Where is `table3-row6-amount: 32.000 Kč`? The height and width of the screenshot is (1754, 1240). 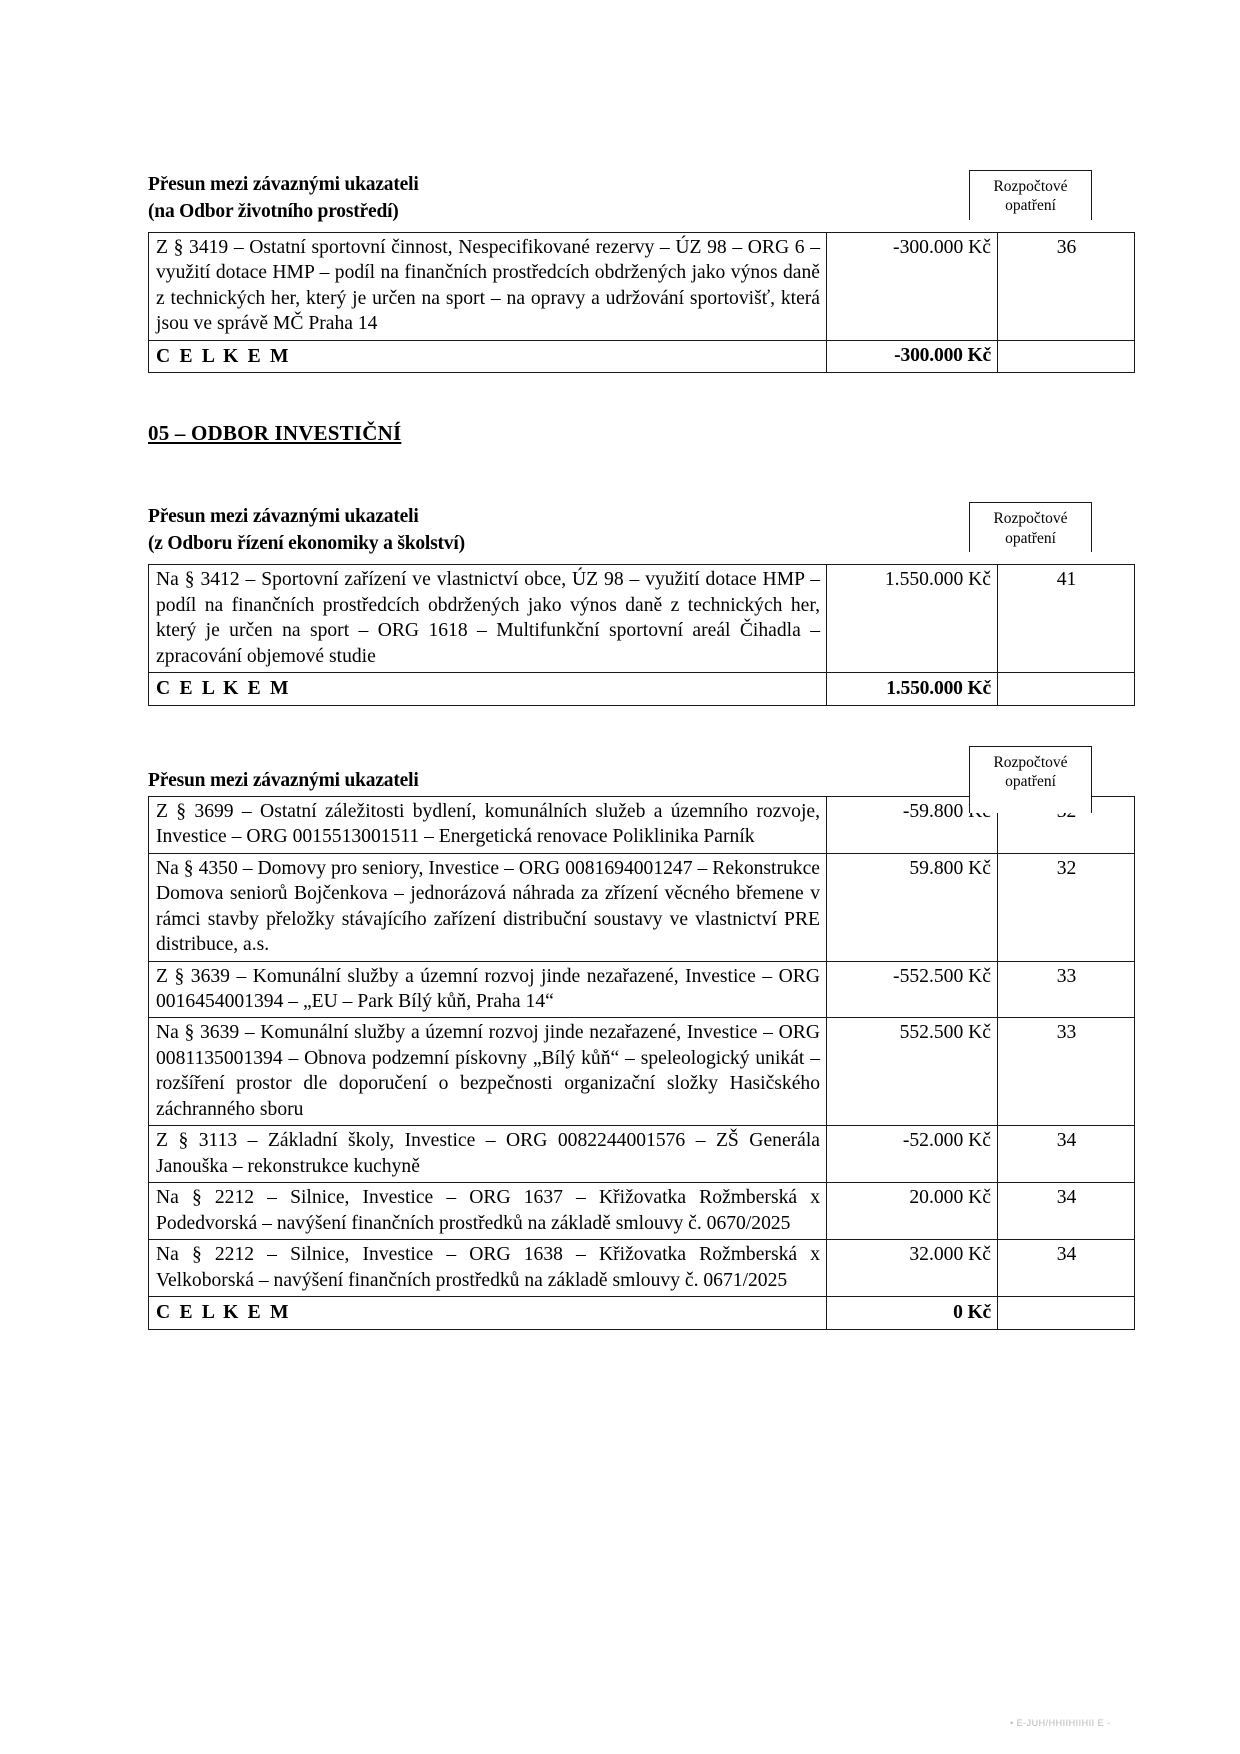 table3-row6-amount: 32.000 Kč is located at coordinates (912, 1268).